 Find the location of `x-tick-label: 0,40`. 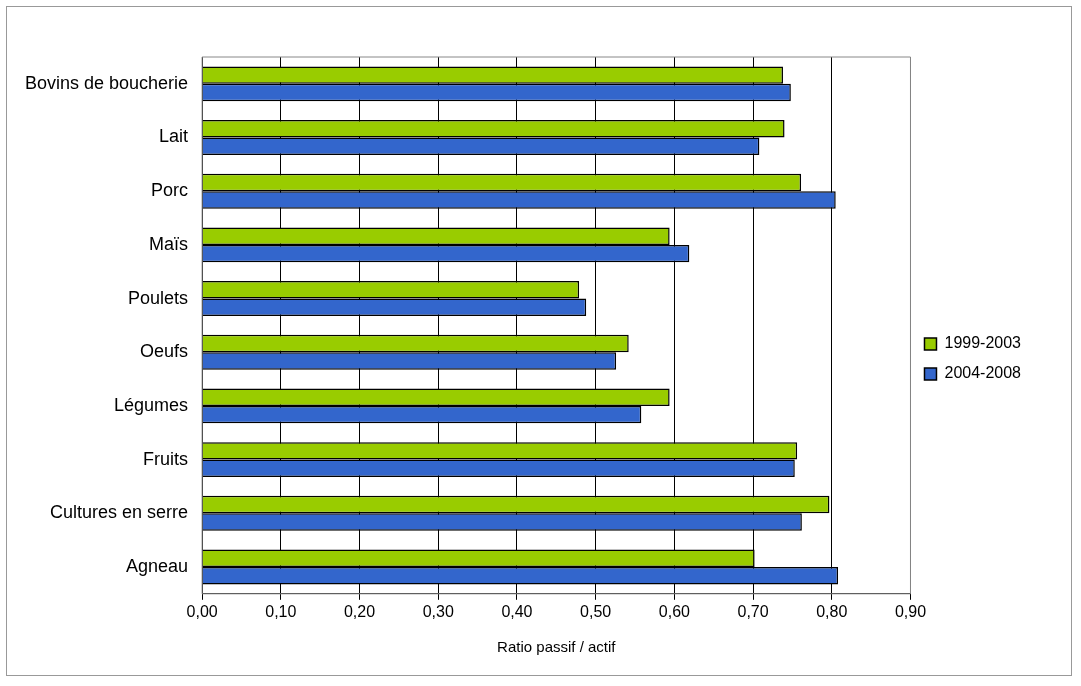

x-tick-label: 0,40 is located at coordinates (517, 611).